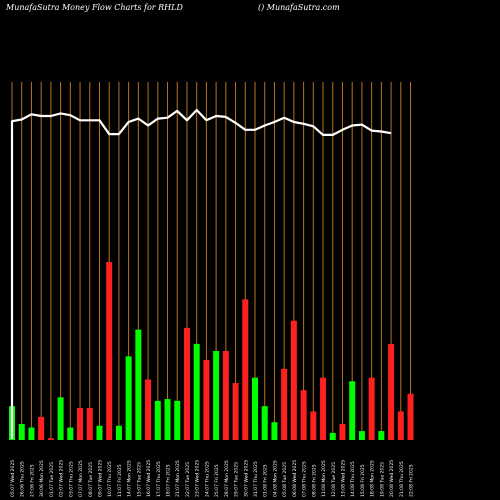 Image resolution: width=500 pixels, height=500 pixels. What do you see at coordinates (178, 478) in the screenshot?
I see `x-tick-label: 21:07 Mon 2025` at bounding box center [178, 478].